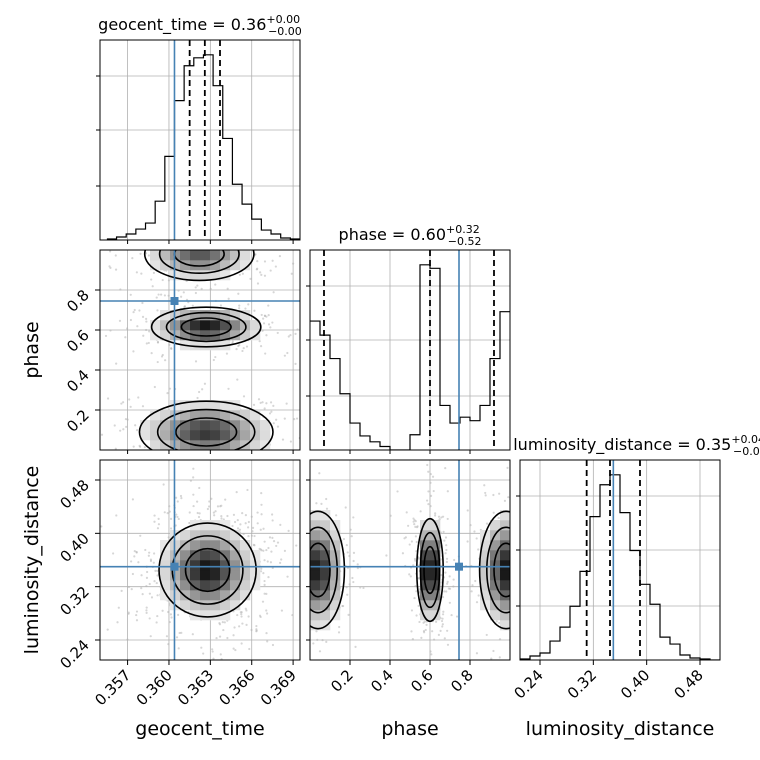 The height and width of the screenshot is (760, 760). Describe the element at coordinates (746, 451) in the screenshot. I see `title-minus-error: −0.04` at that location.